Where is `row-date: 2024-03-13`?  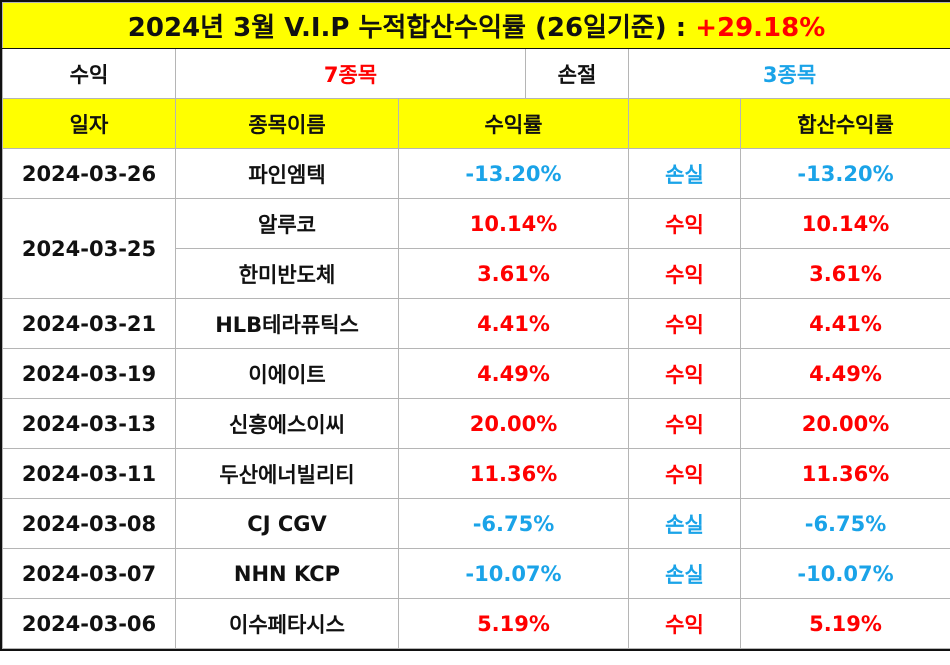
row-date: 2024-03-13 is located at coordinates (89, 423).